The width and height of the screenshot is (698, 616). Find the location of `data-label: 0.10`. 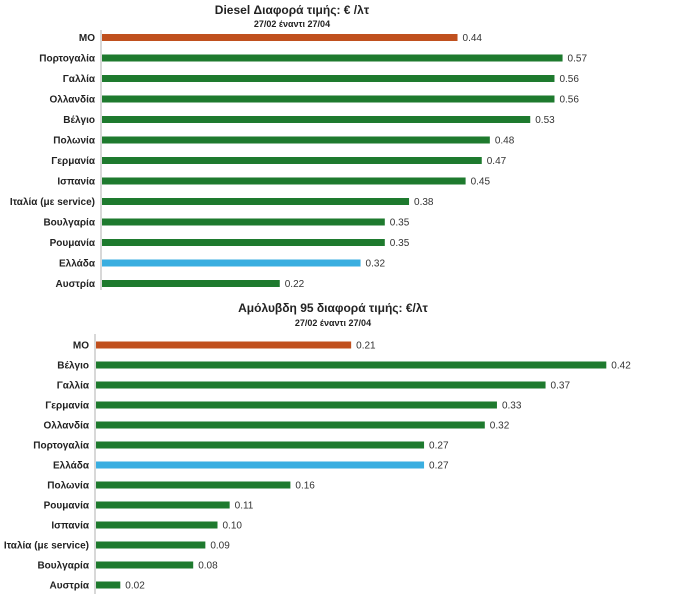

data-label: 0.10 is located at coordinates (233, 526).